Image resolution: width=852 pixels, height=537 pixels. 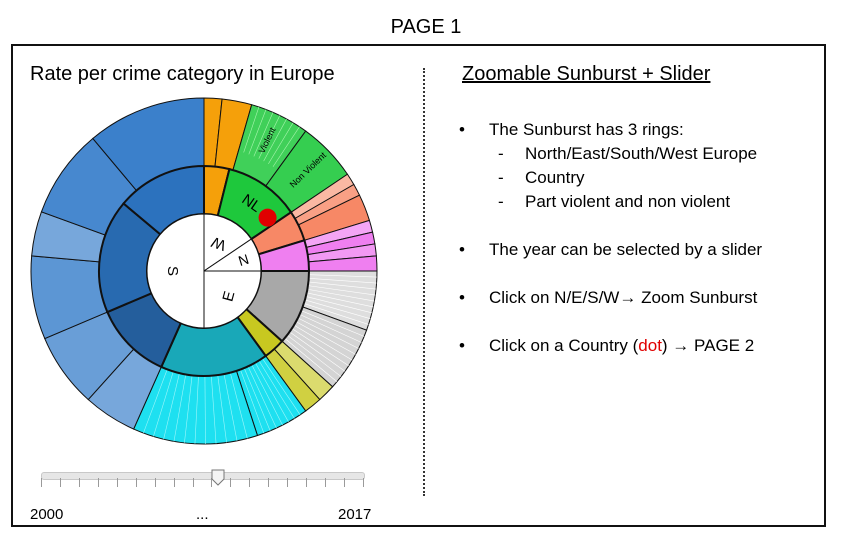 I want to click on region-label-w: W, so click(x=218, y=243).